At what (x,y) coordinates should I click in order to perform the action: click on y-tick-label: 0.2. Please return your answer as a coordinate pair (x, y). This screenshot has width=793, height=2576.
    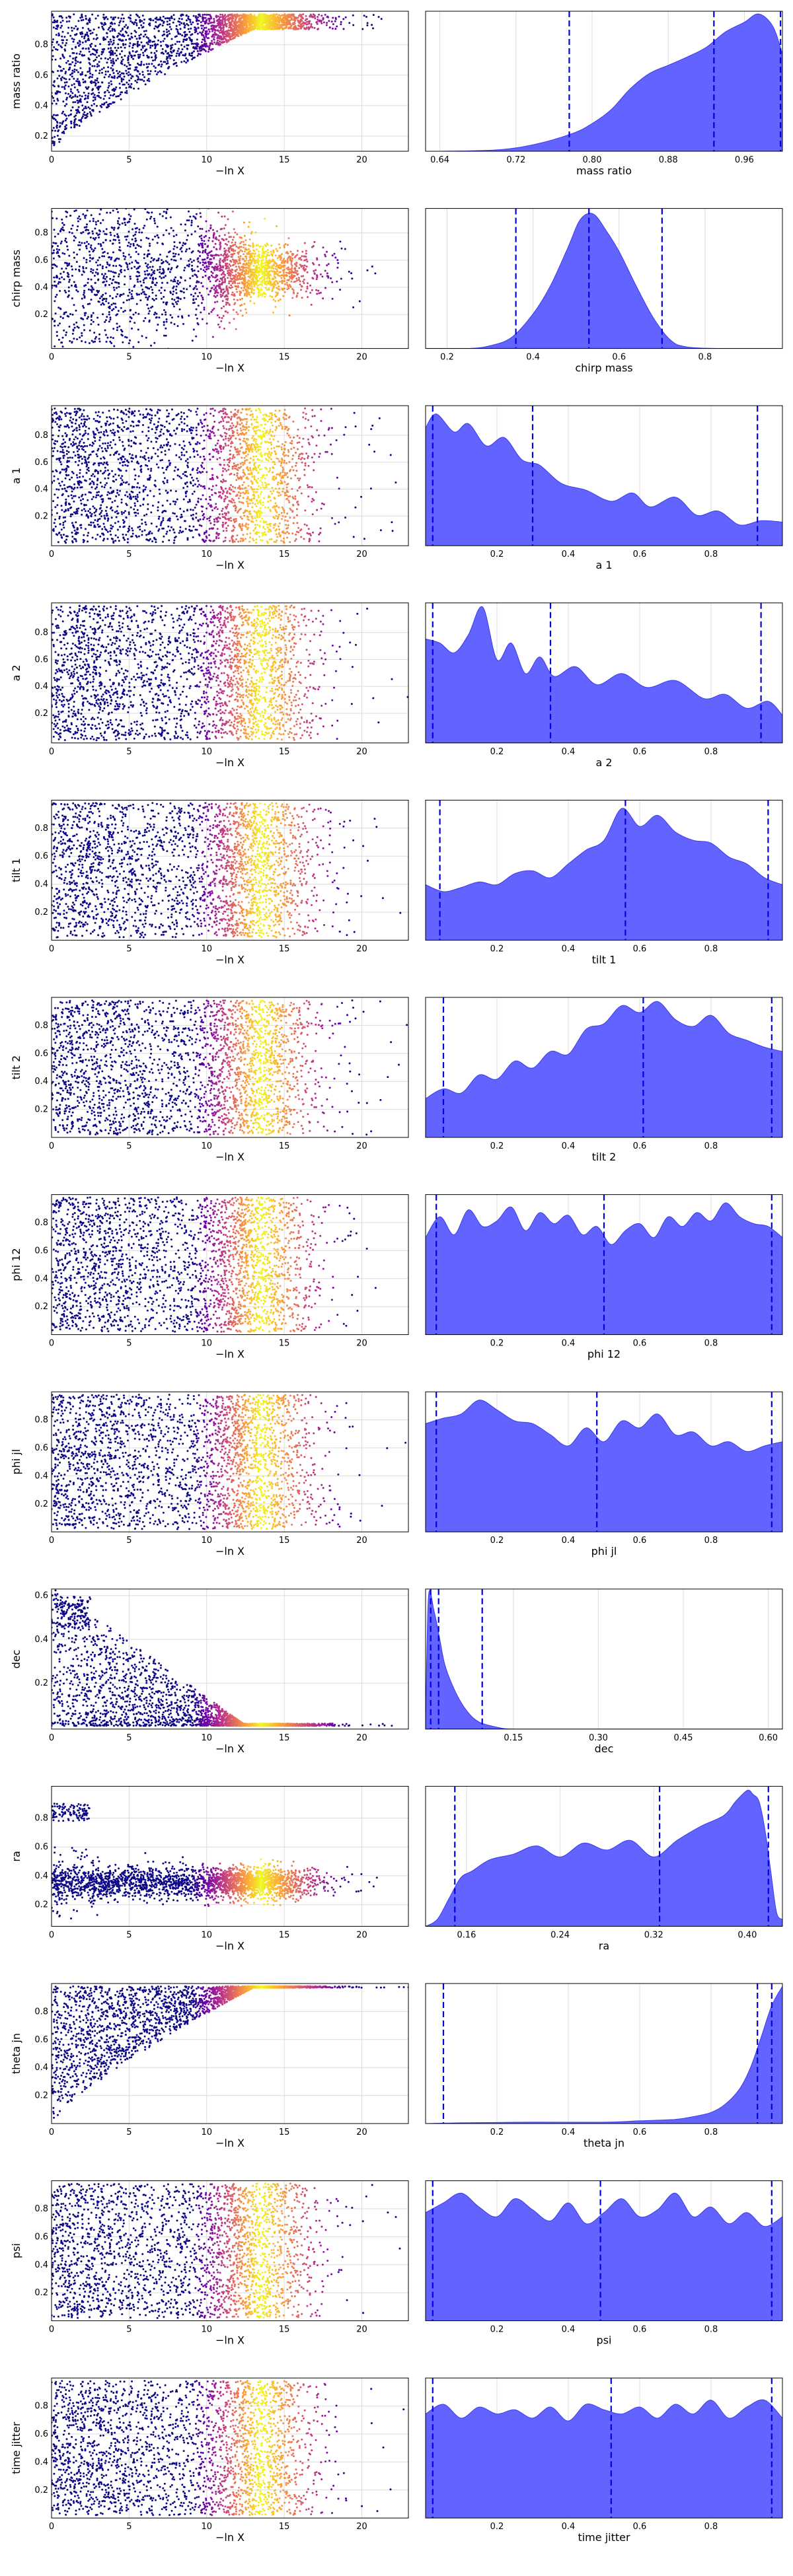
    Looking at the image, I should click on (41, 136).